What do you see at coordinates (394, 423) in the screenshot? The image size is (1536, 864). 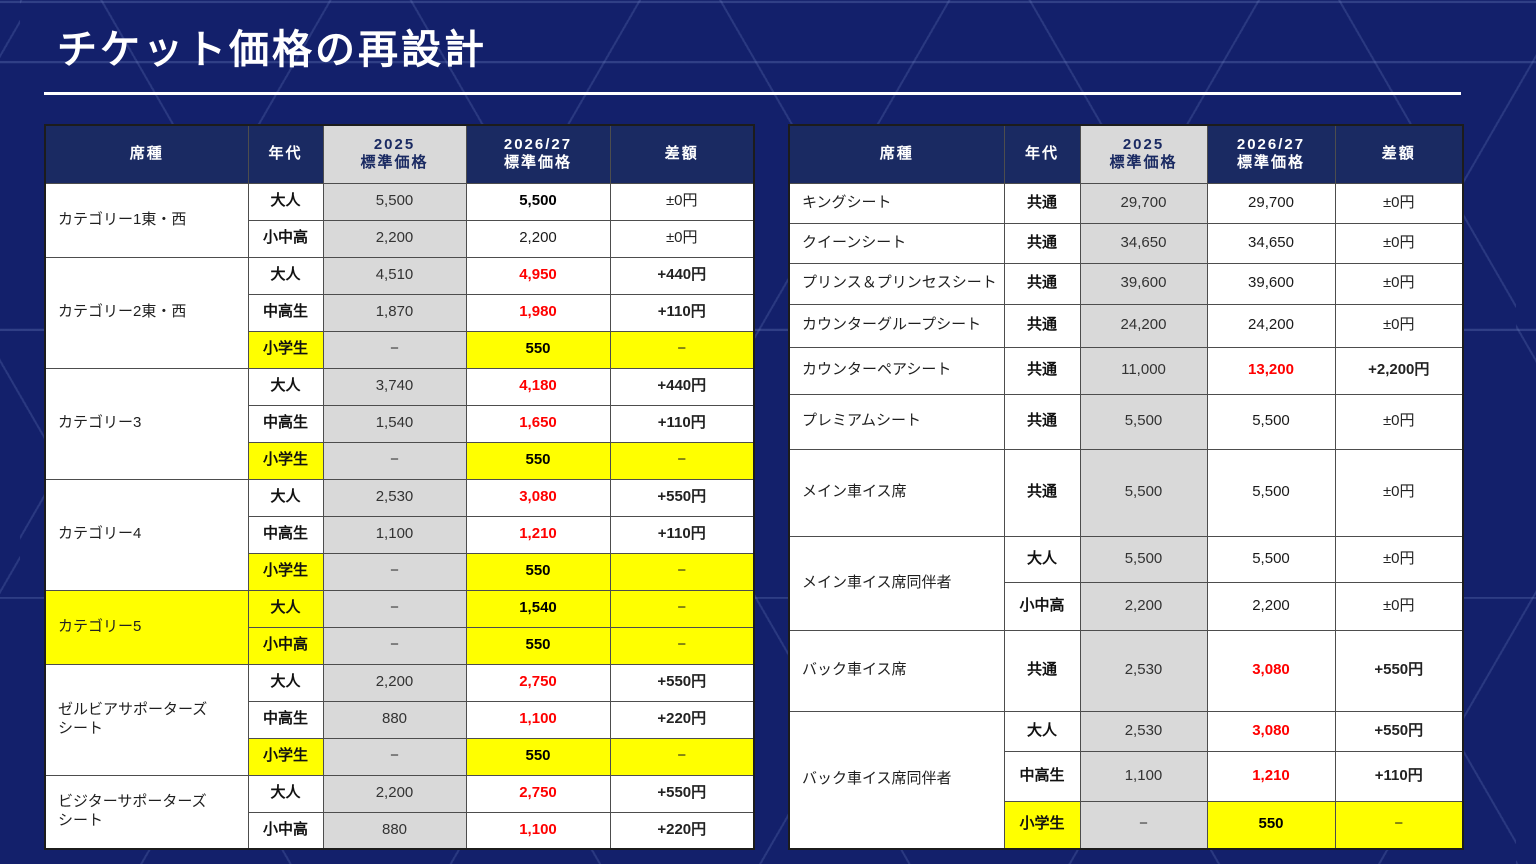 I see `price-2025-cell: 1,540` at bounding box center [394, 423].